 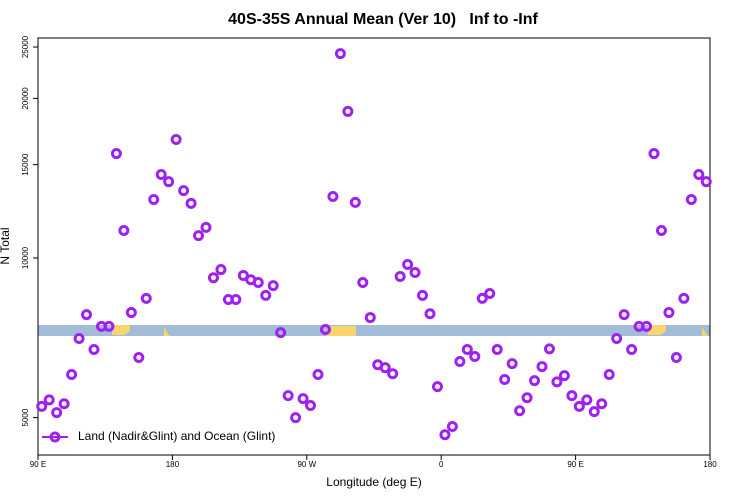 I want to click on x-tick-label: 90 W, so click(x=306, y=464).